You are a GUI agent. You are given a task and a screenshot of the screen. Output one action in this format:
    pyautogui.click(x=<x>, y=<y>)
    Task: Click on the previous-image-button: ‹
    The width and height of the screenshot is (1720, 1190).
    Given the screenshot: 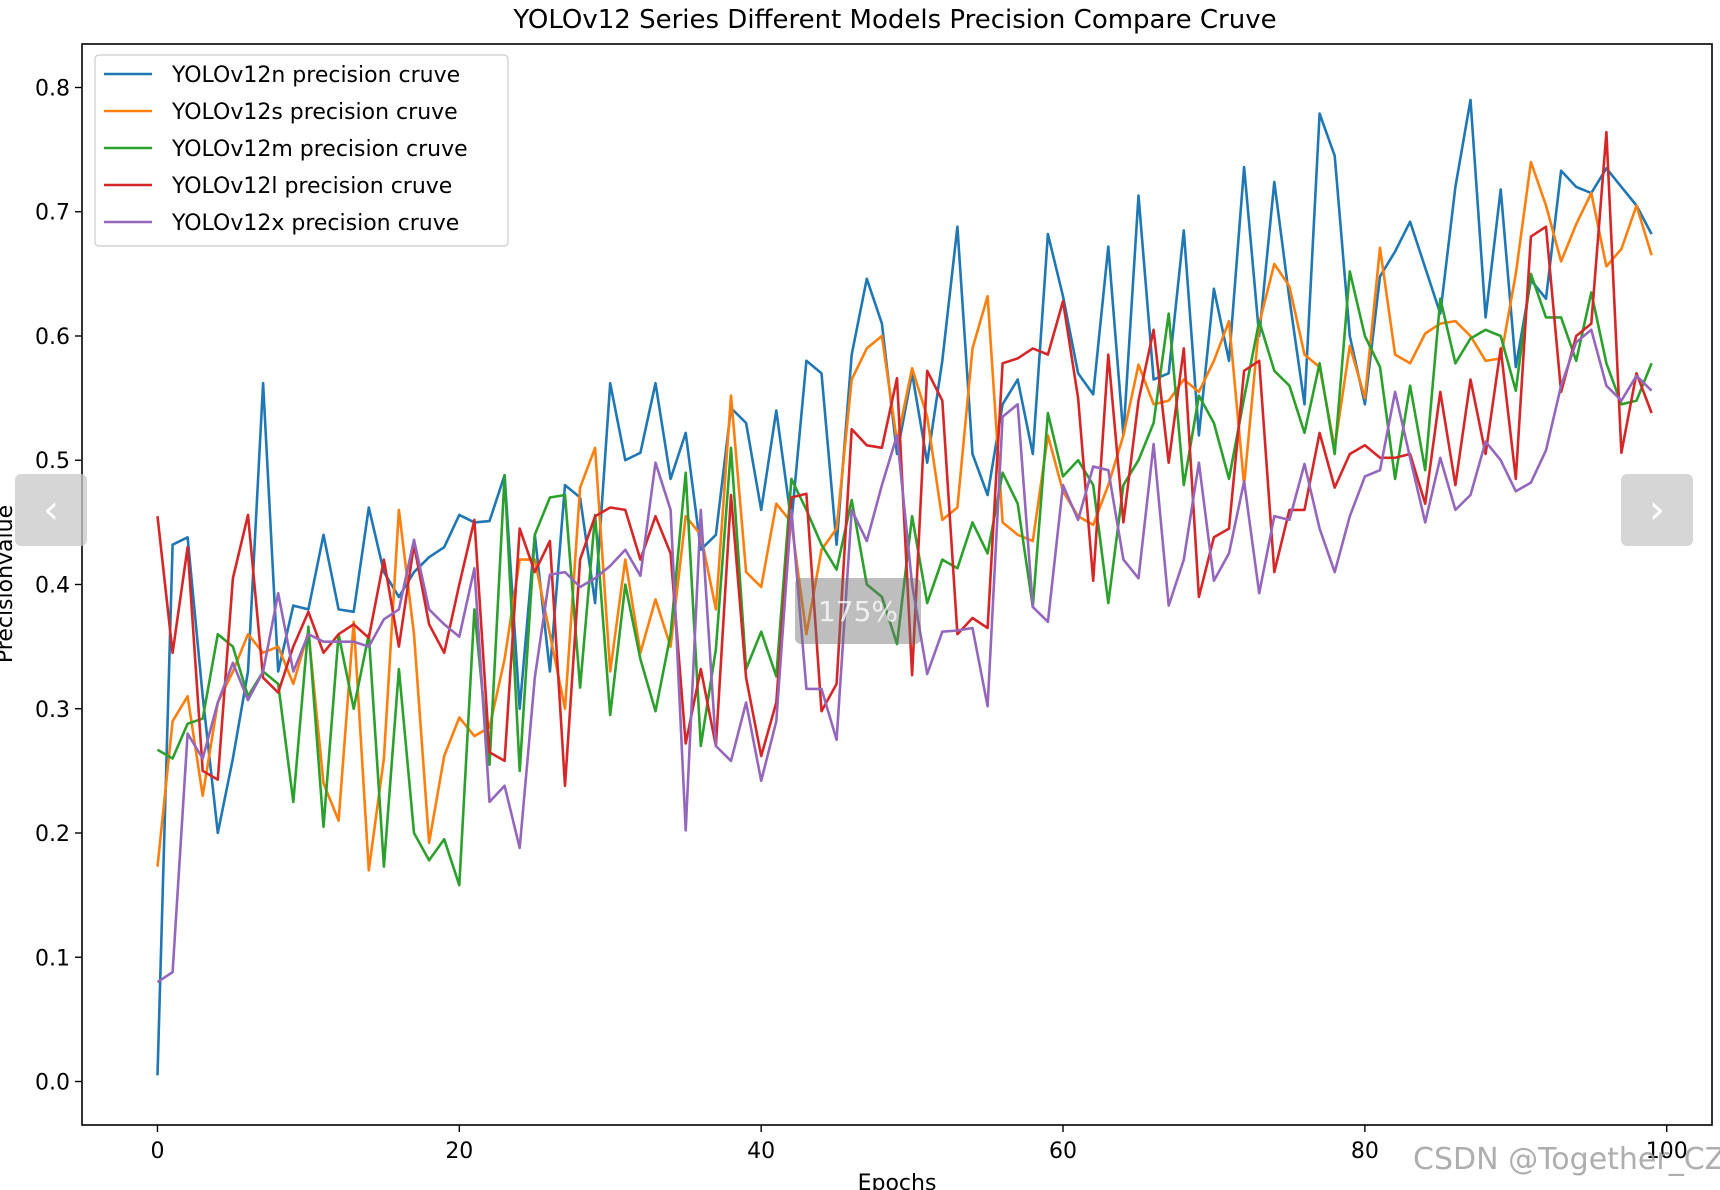 What is the action you would take?
    pyautogui.click(x=51, y=510)
    